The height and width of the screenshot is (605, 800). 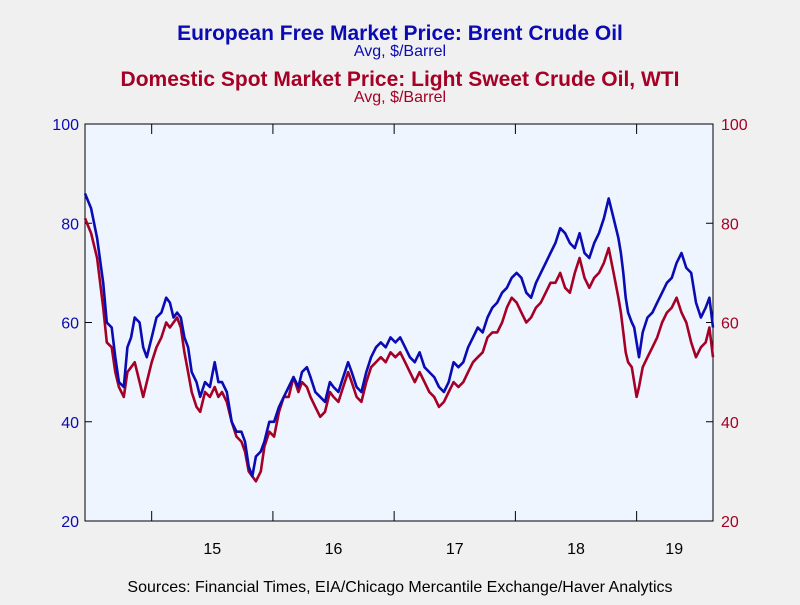 I want to click on x-axis: 15 16 17 18 19, so click(x=443, y=549).